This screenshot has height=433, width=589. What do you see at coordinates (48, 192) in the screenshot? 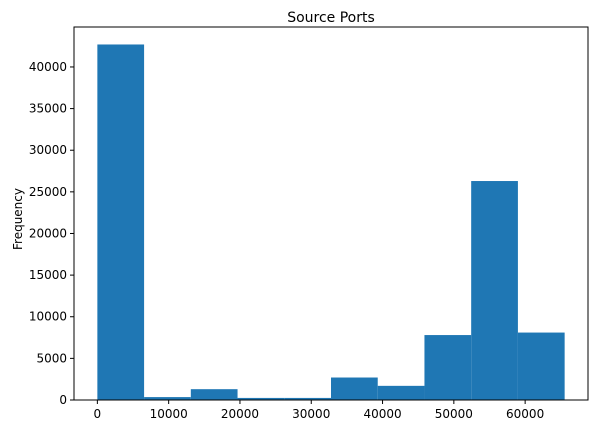
I see `y-tick-label: 25000` at bounding box center [48, 192].